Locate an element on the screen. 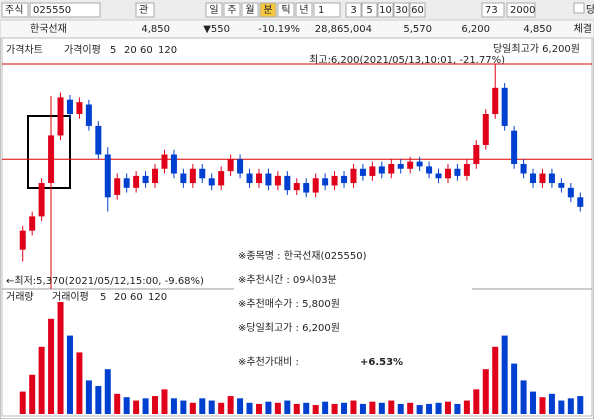 Image resolution: width=594 pixels, height=419 pixels. quote-value: 4,850 is located at coordinates (537, 29).